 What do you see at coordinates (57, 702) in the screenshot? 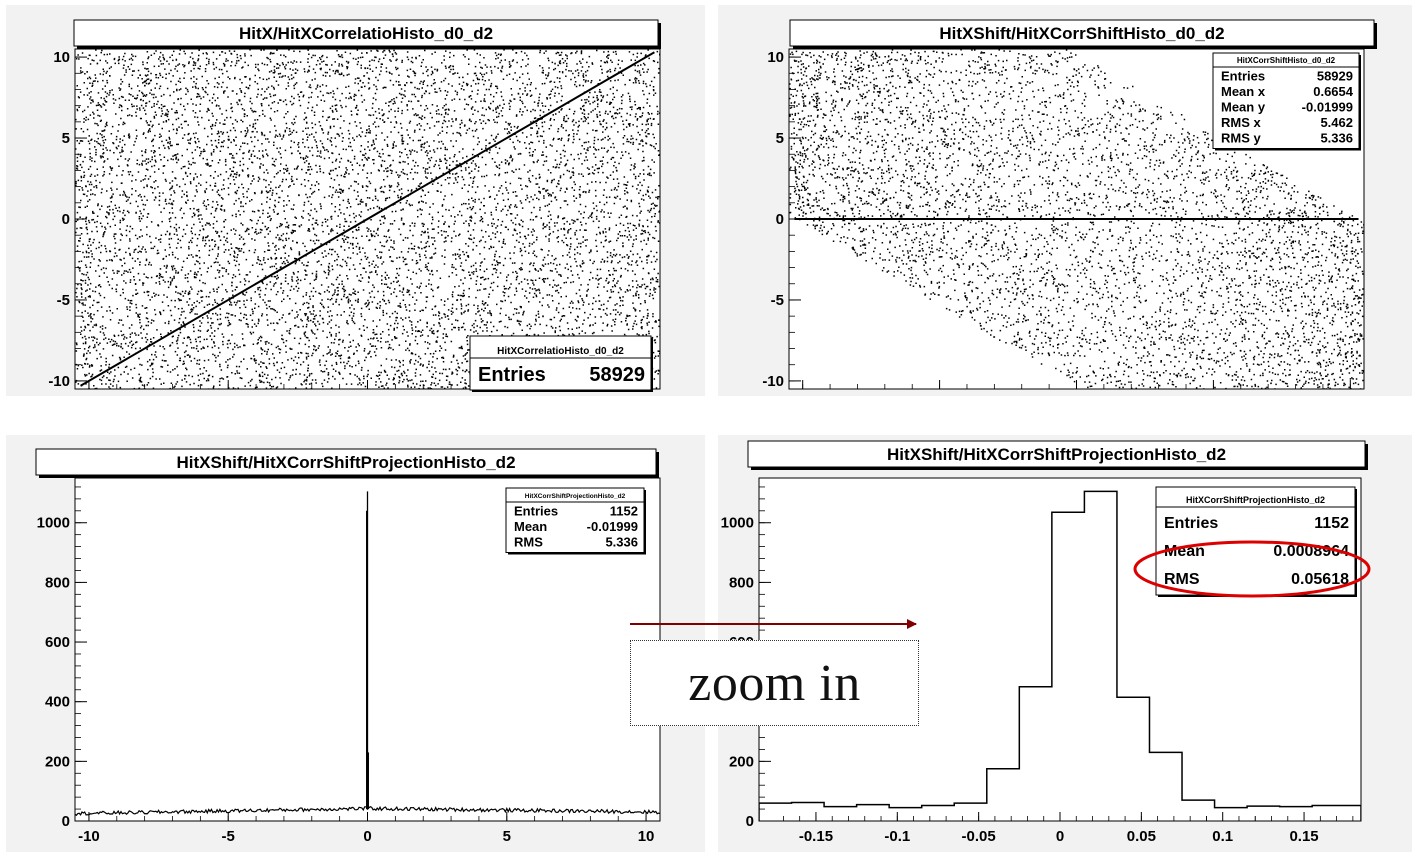
I see `y-tick-label: 400` at bounding box center [57, 702].